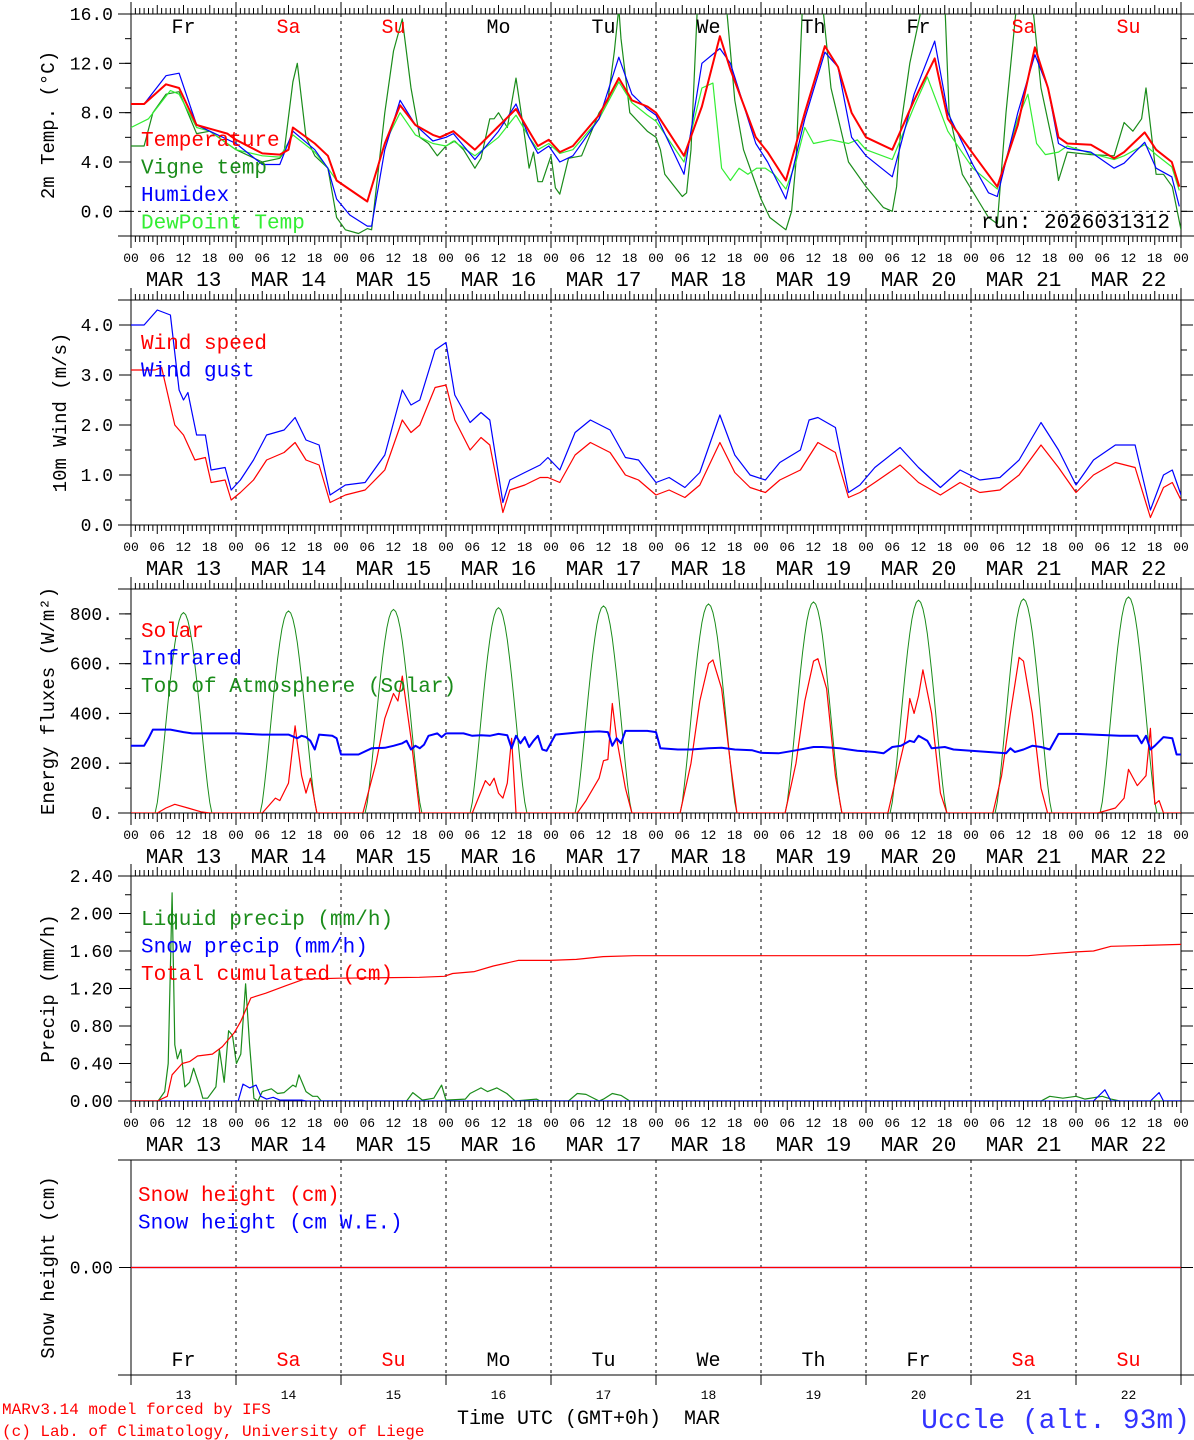 The height and width of the screenshot is (1440, 1194). What do you see at coordinates (91, 1103) in the screenshot?
I see `y-tick-label: 0.00` at bounding box center [91, 1103].